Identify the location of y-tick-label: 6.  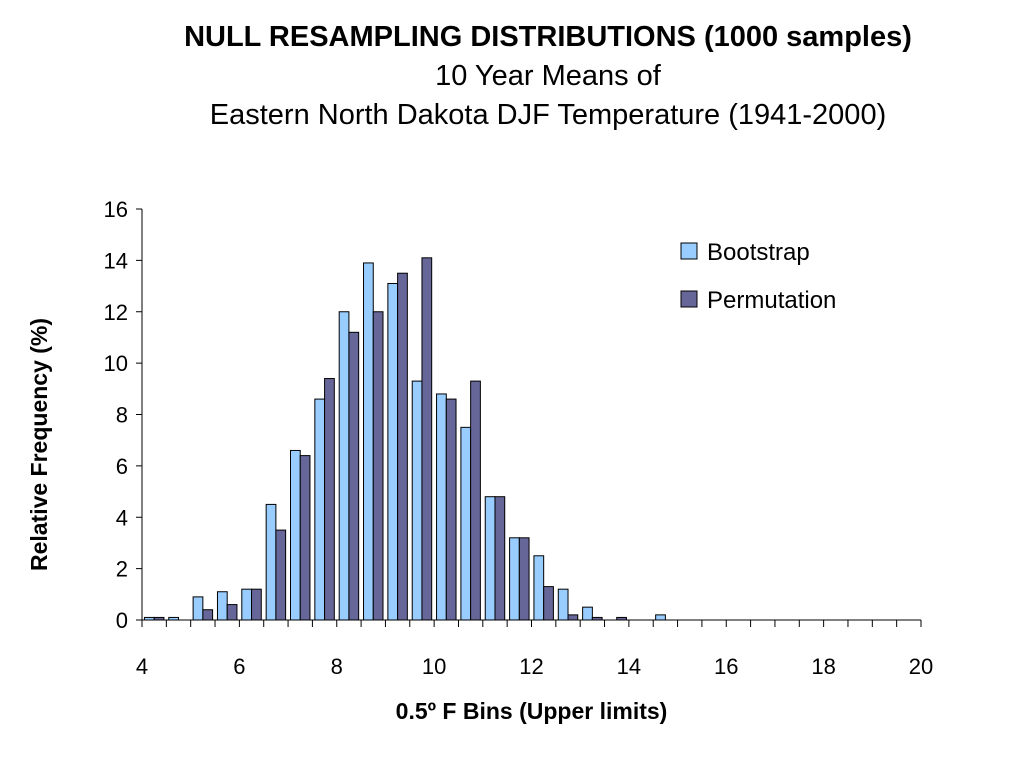
(122, 466).